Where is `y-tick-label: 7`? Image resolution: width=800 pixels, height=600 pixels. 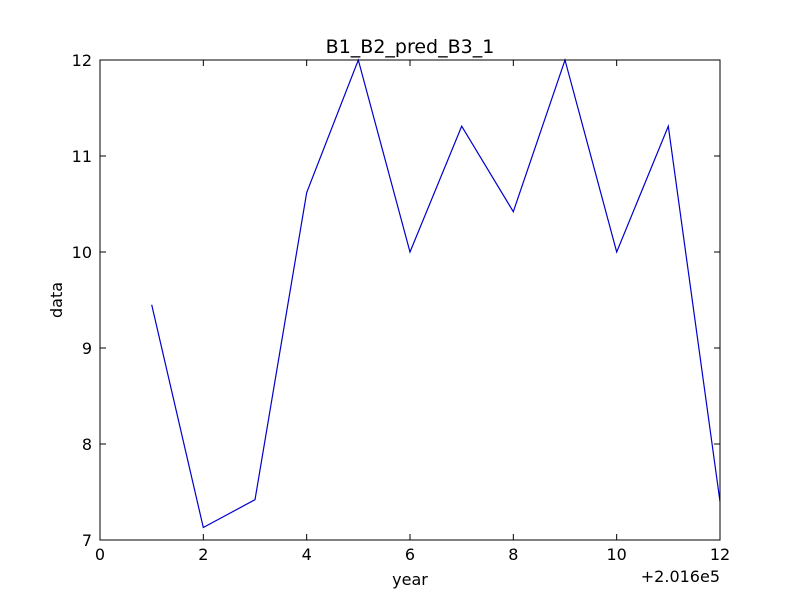
y-tick-label: 7 is located at coordinates (87, 540).